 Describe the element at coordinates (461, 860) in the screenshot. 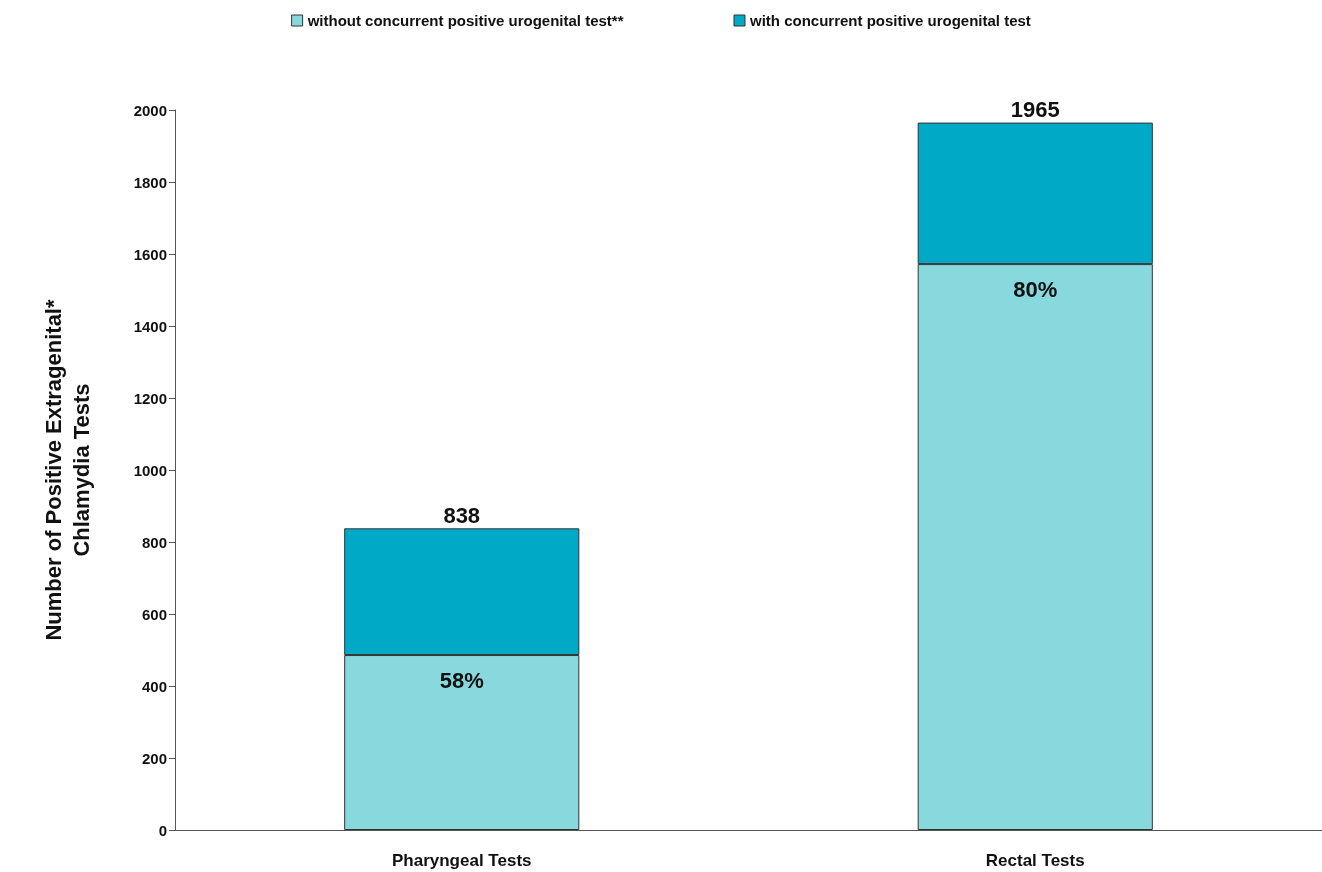

I see `x-tick-label: Pharyngeal Tests` at that location.